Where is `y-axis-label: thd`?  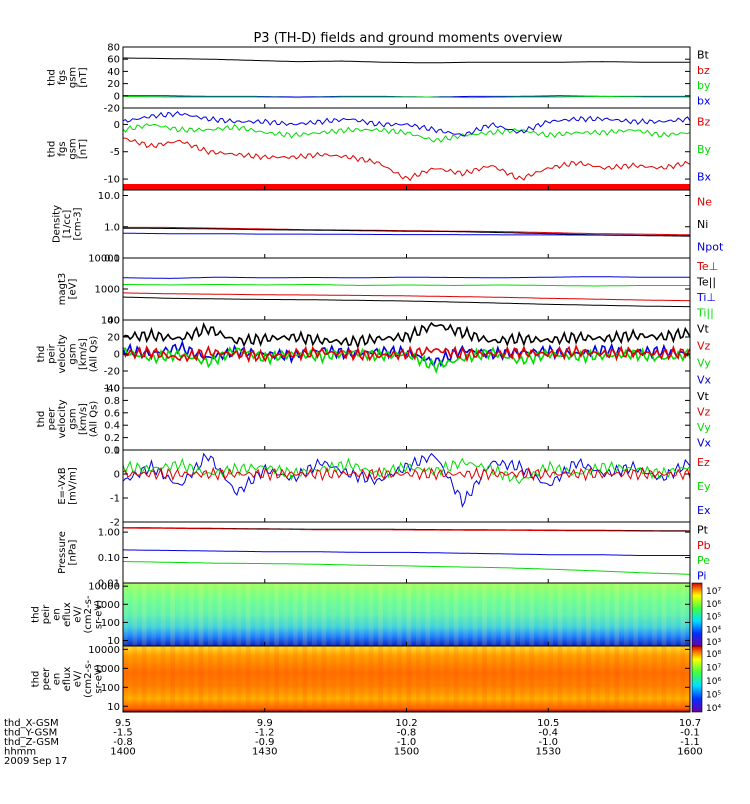 y-axis-label: thd is located at coordinates (36, 679).